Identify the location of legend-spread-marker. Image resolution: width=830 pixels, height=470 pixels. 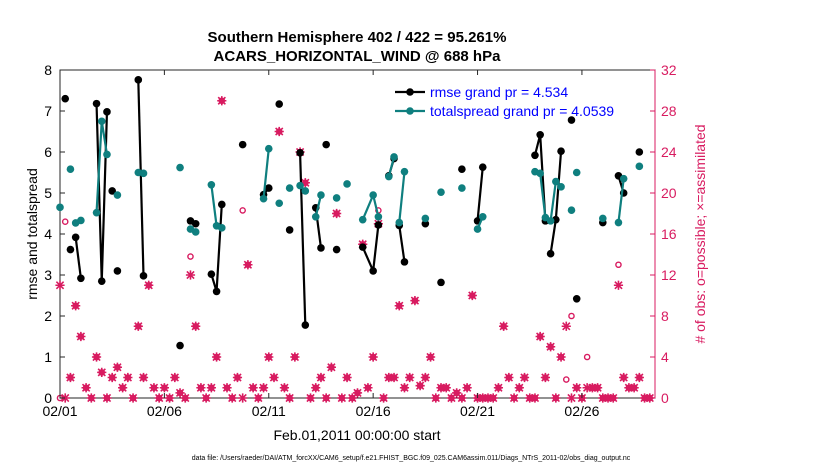
(410, 111).